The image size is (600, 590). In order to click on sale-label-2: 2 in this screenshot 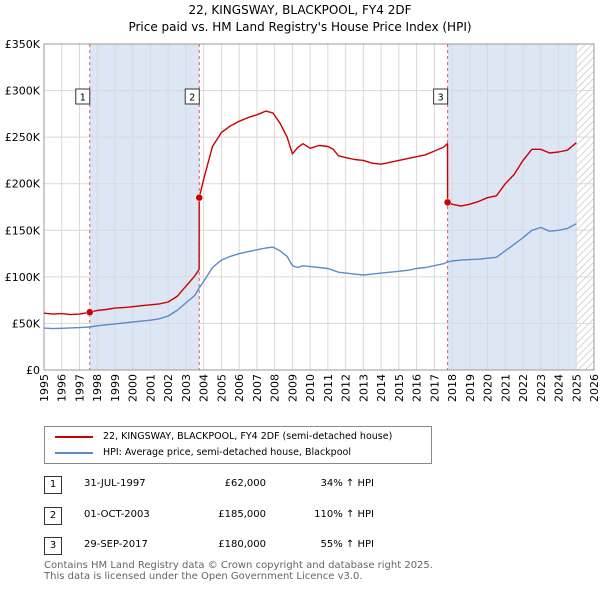, I will do `click(192, 98)`.